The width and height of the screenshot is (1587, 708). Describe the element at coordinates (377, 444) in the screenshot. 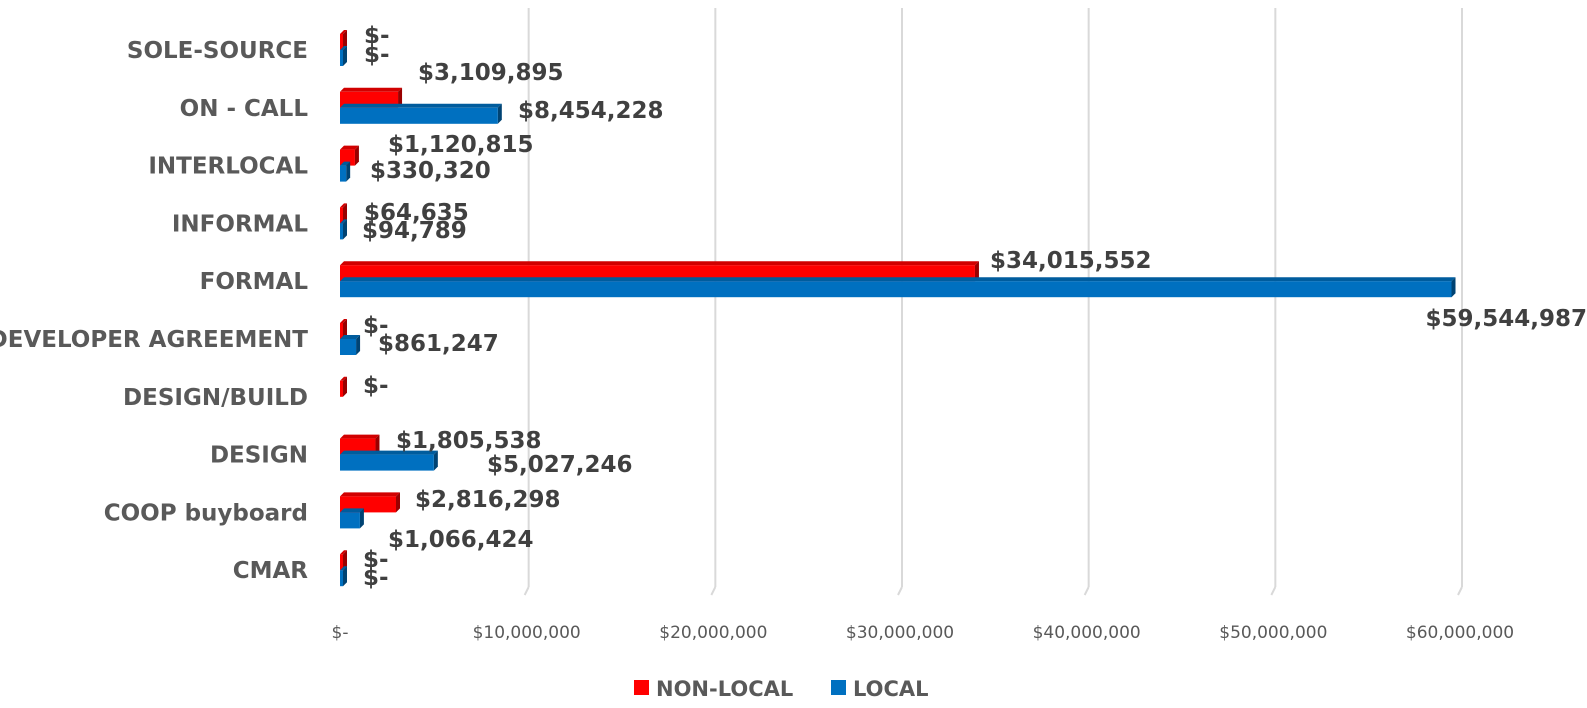

I see `bar-side-non-local-design` at that location.